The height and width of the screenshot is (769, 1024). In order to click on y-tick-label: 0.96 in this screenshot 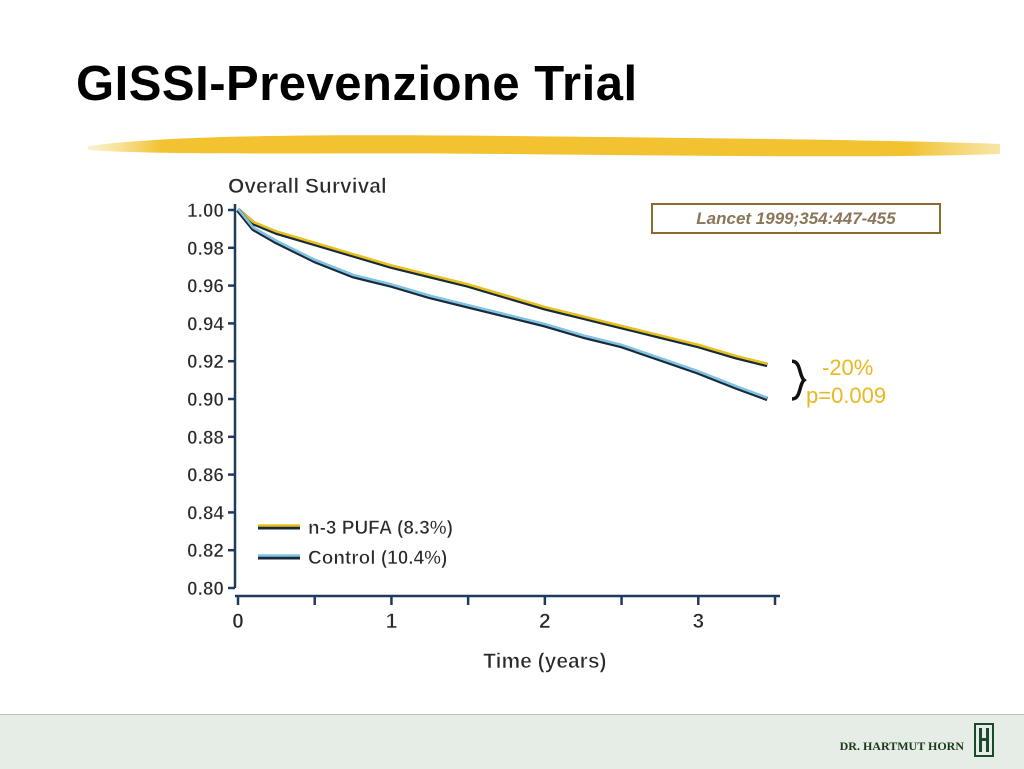, I will do `click(205, 287)`.